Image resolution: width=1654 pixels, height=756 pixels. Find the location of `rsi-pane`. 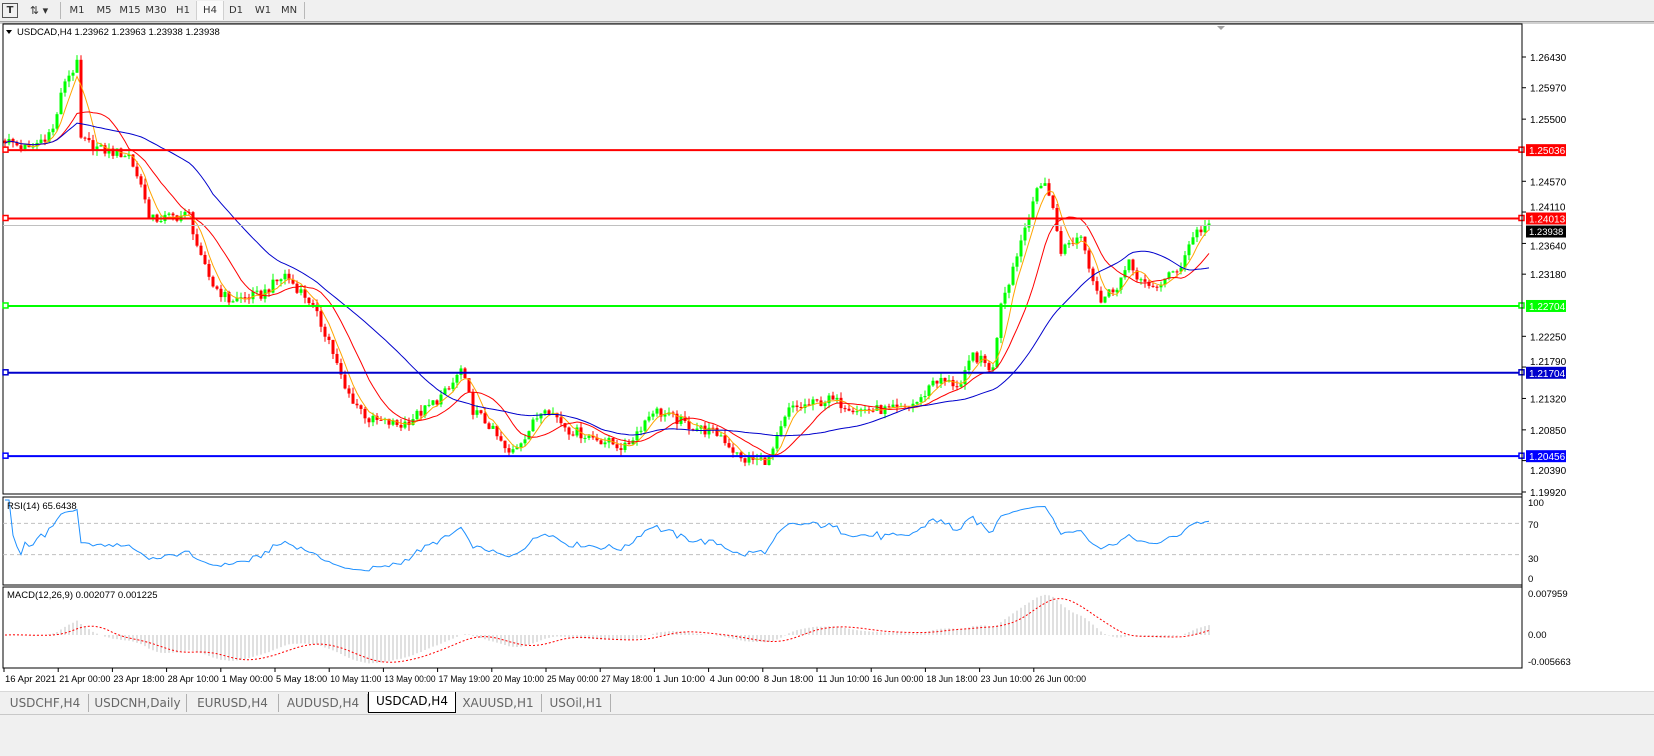

rsi-pane is located at coordinates (762, 541).